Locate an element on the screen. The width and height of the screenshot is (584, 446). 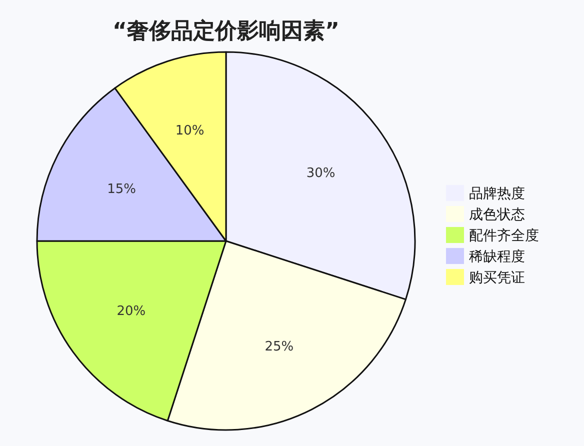
data-label: 25% is located at coordinates (279, 346).